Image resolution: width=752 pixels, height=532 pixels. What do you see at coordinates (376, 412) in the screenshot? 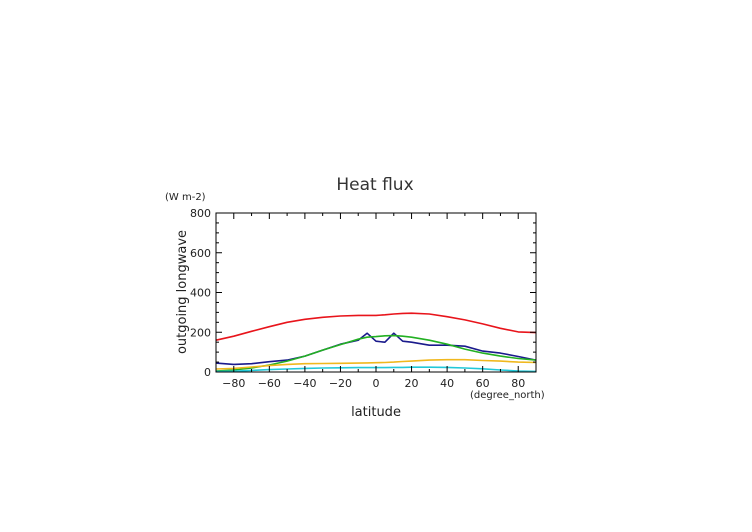
I see `x-axis-label: latitude` at bounding box center [376, 412].